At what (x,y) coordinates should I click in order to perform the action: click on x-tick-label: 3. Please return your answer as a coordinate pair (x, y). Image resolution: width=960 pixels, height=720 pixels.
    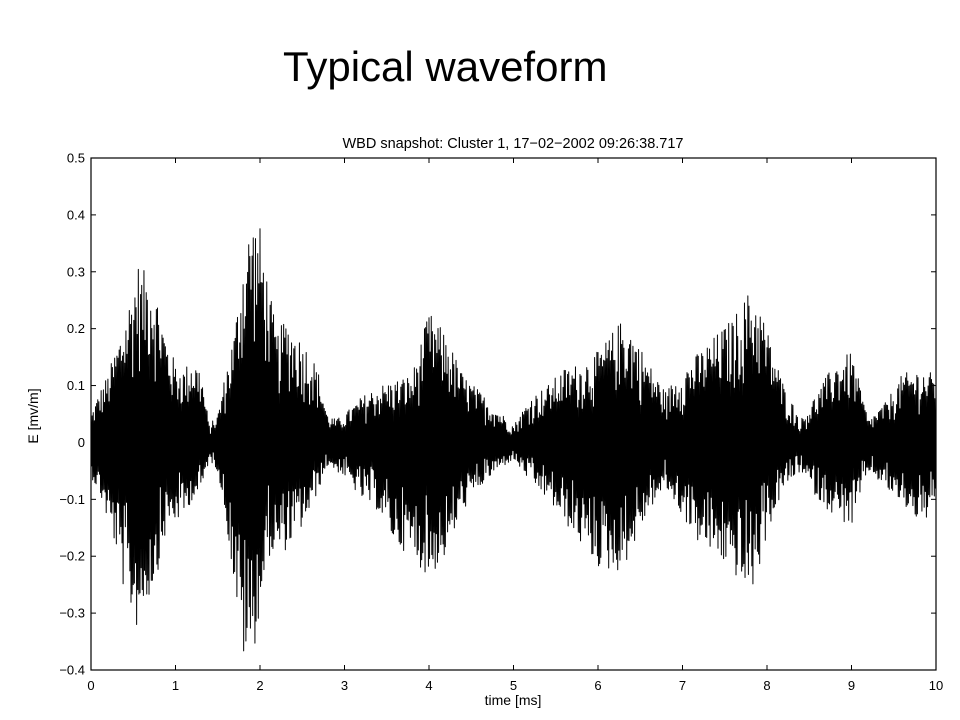
    Looking at the image, I should click on (344, 685).